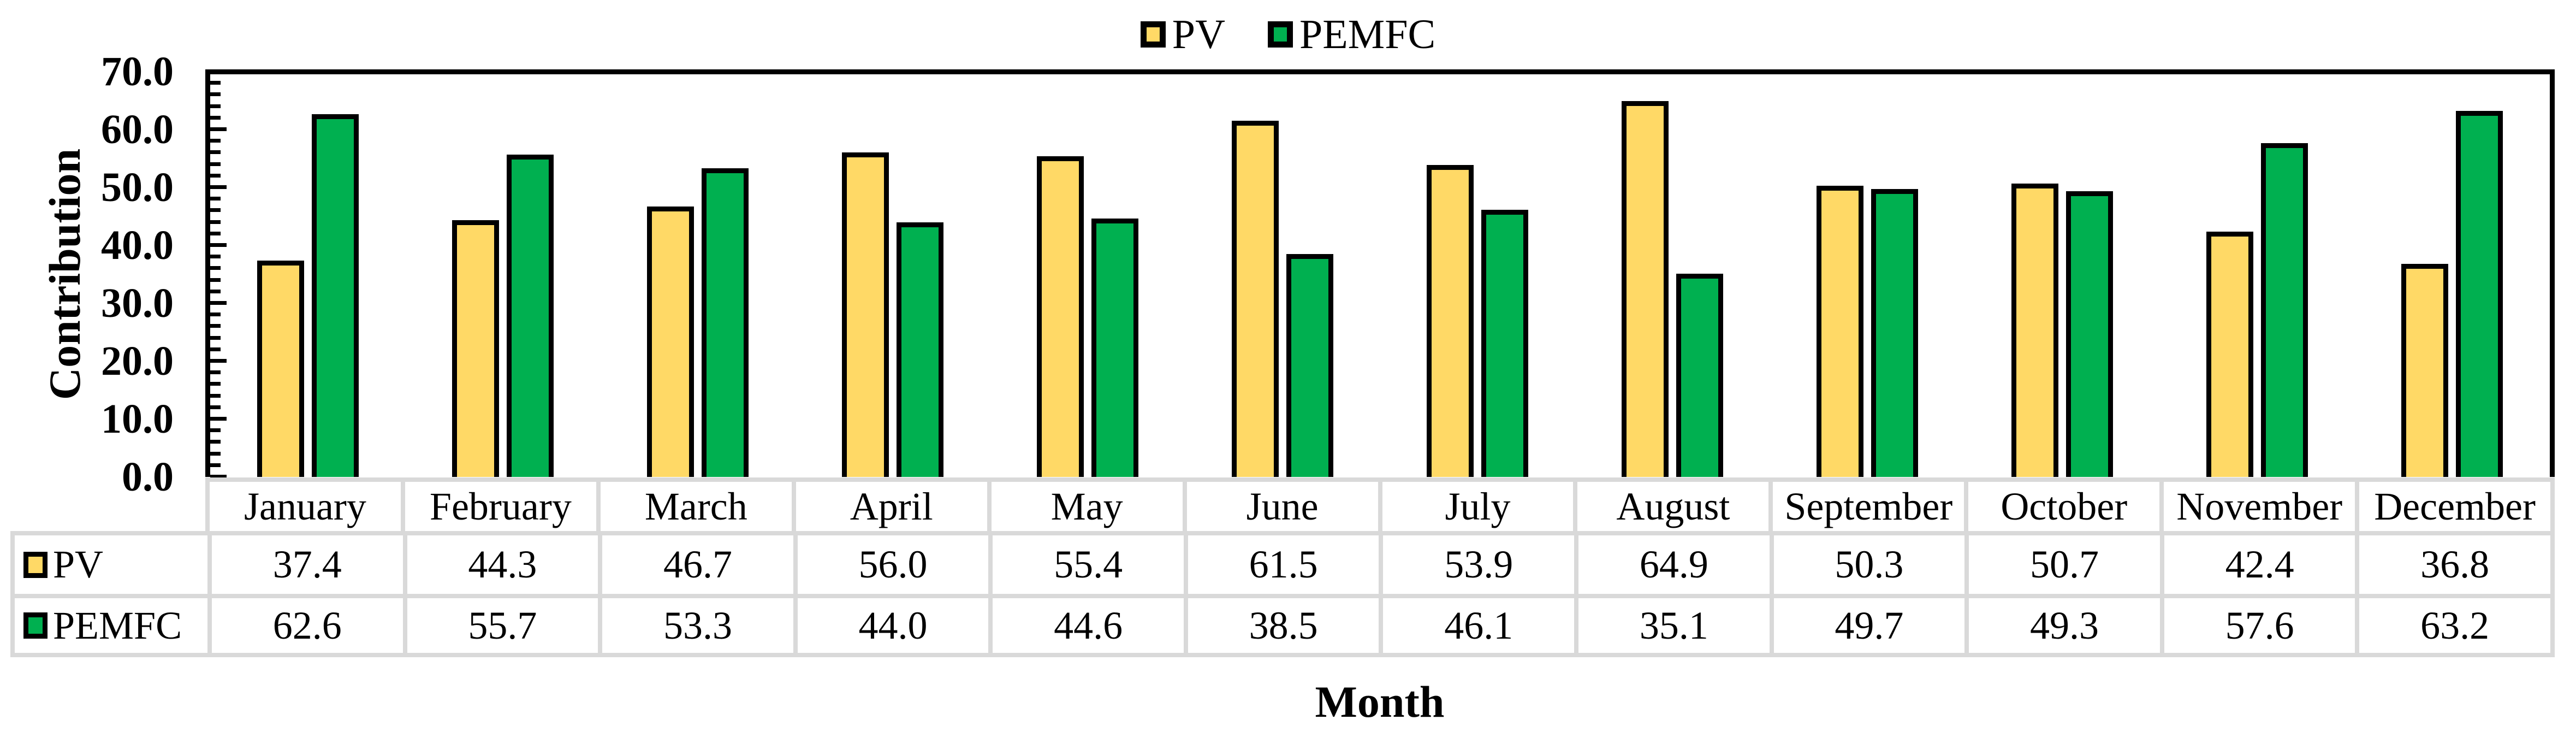  What do you see at coordinates (335, 295) in the screenshot?
I see `bar-pemfc-january` at bounding box center [335, 295].